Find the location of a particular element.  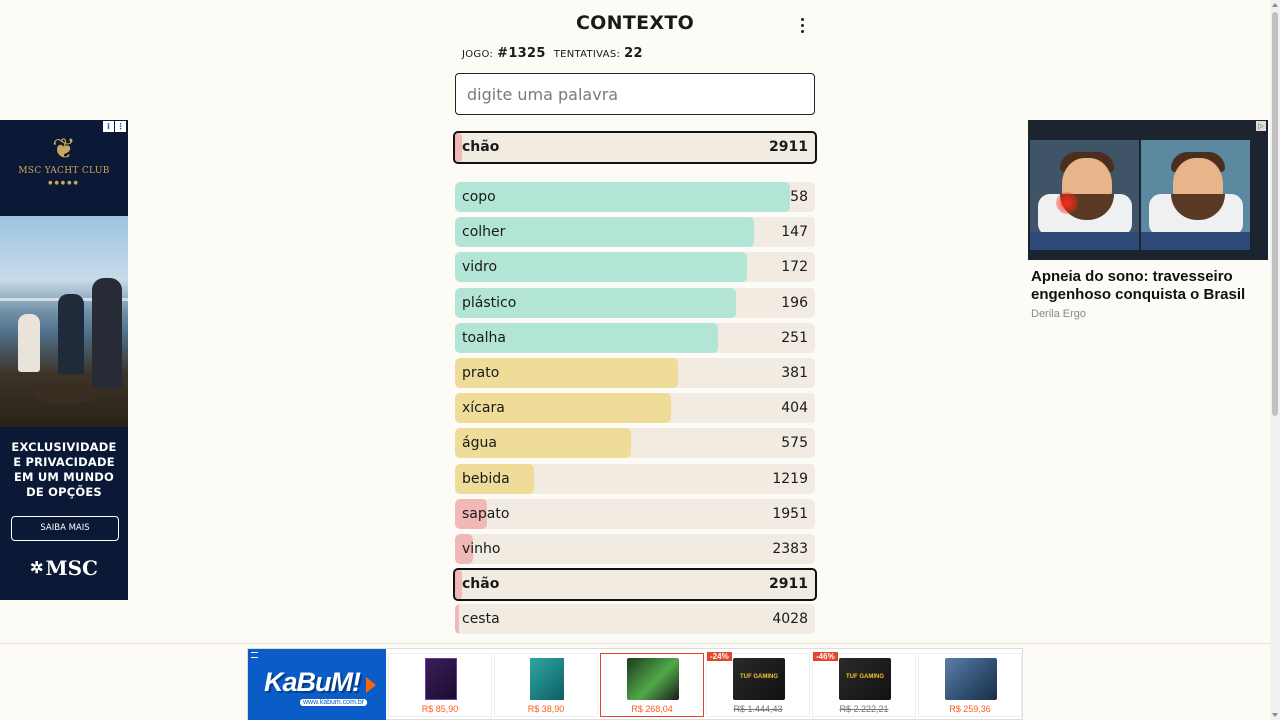

ad-choices-icon: ▷ is located at coordinates (1261, 126).